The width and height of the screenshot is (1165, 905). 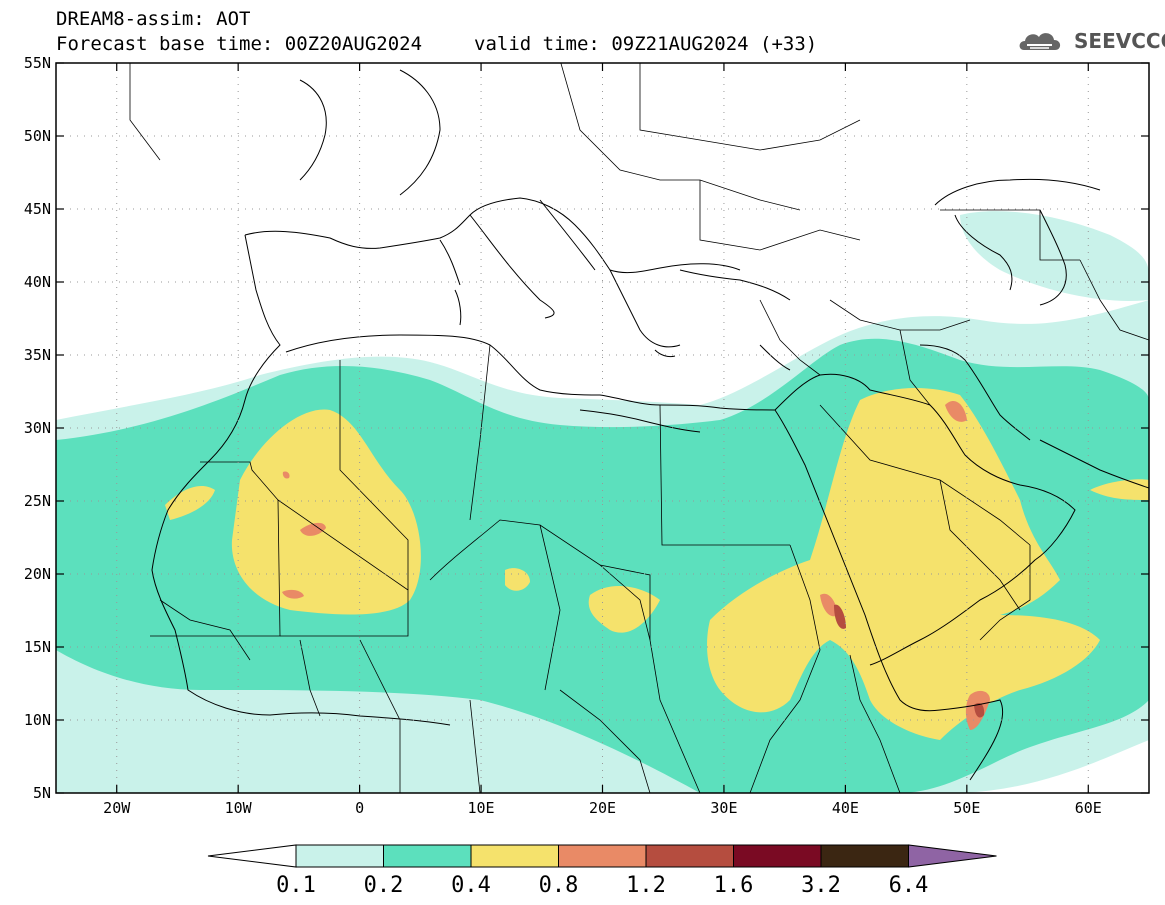 What do you see at coordinates (1088, 808) in the screenshot?
I see `lon-tick-label: 60E` at bounding box center [1088, 808].